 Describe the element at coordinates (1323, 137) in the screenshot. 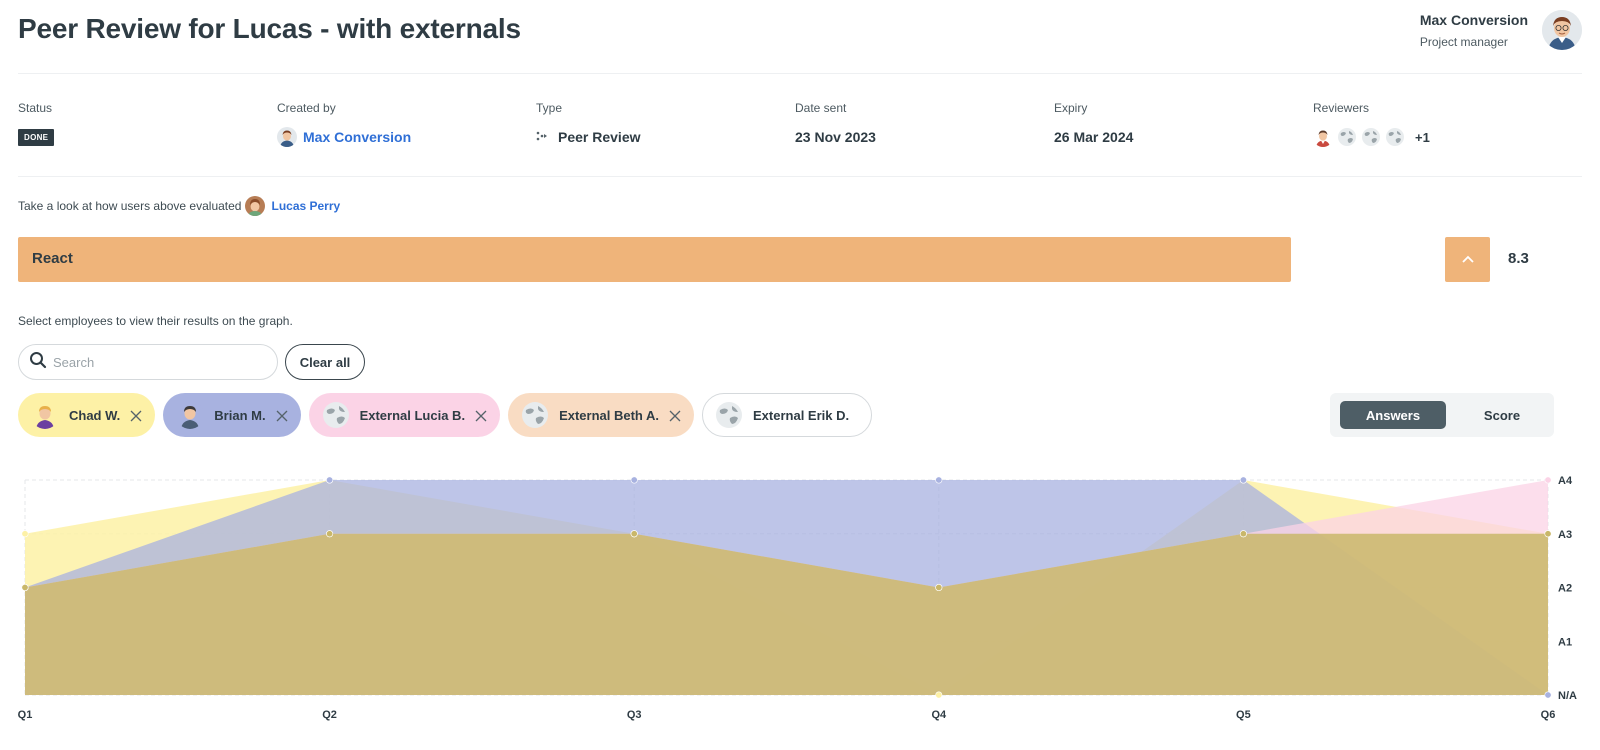

I see `reviewer-avatar` at that location.